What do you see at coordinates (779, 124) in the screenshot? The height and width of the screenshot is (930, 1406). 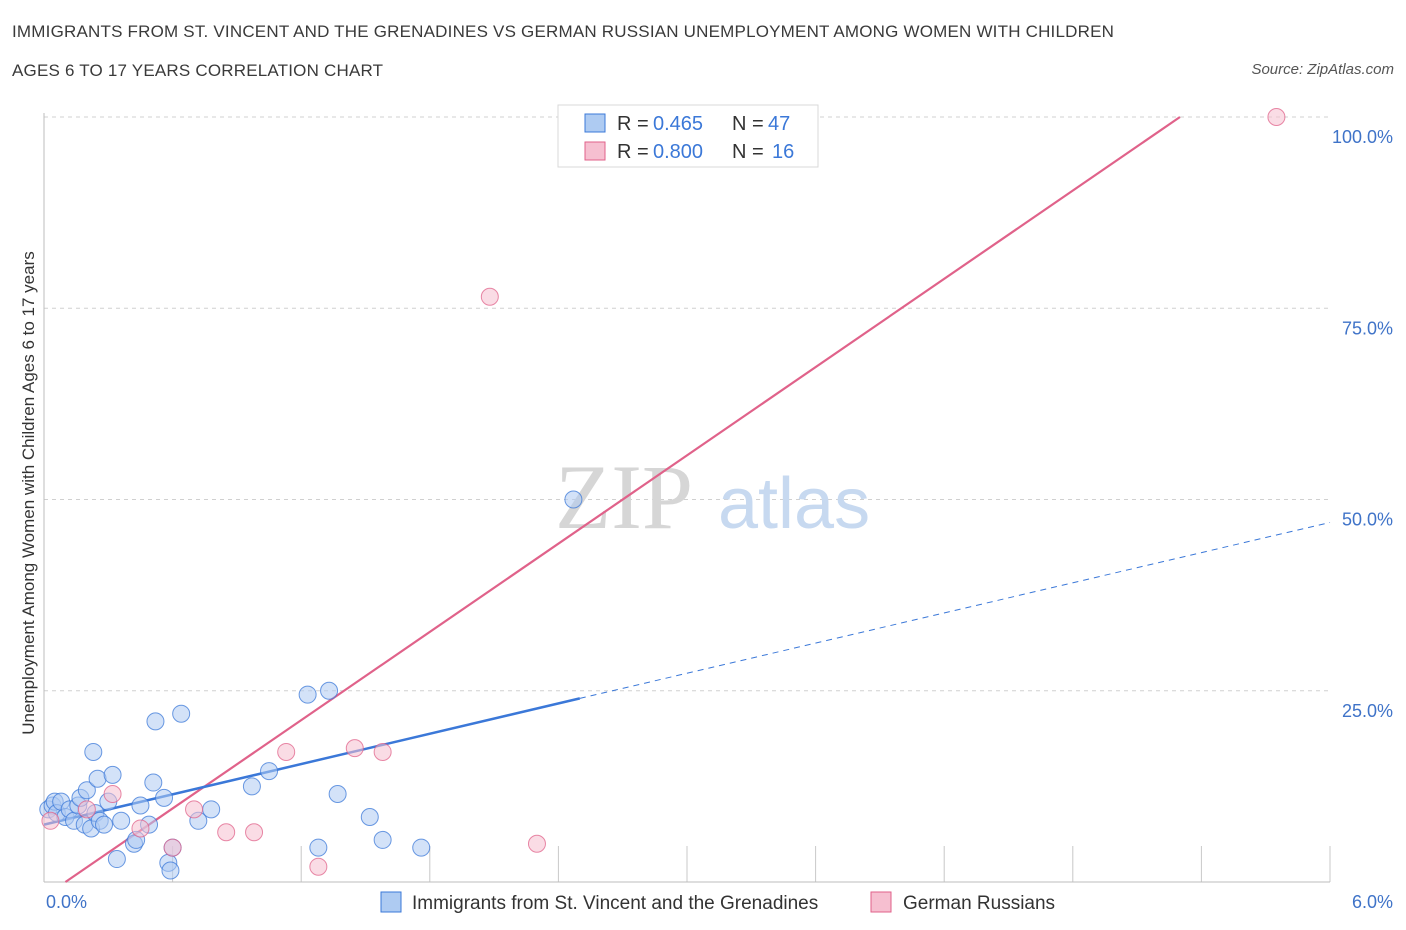 I see `legend-n-value-1: 47` at bounding box center [779, 124].